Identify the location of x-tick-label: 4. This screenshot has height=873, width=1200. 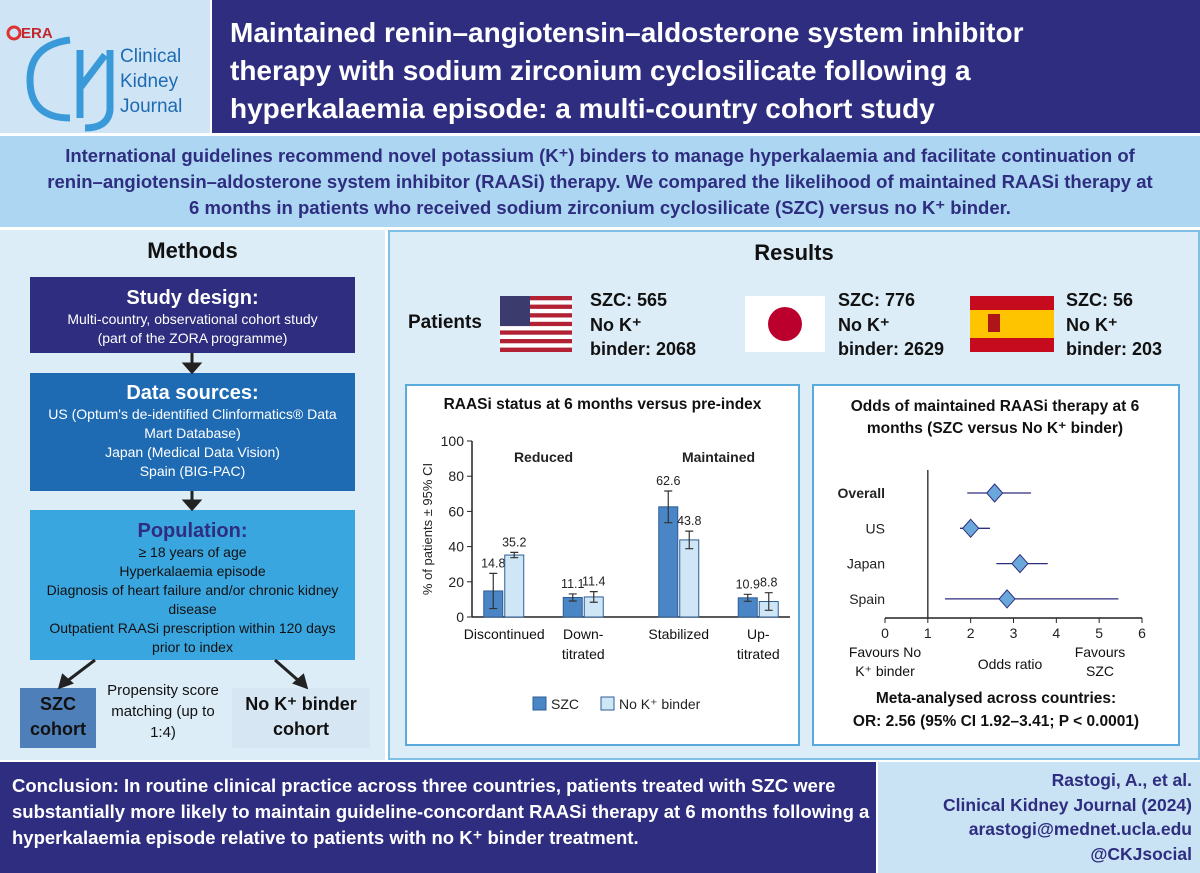
(1056, 633).